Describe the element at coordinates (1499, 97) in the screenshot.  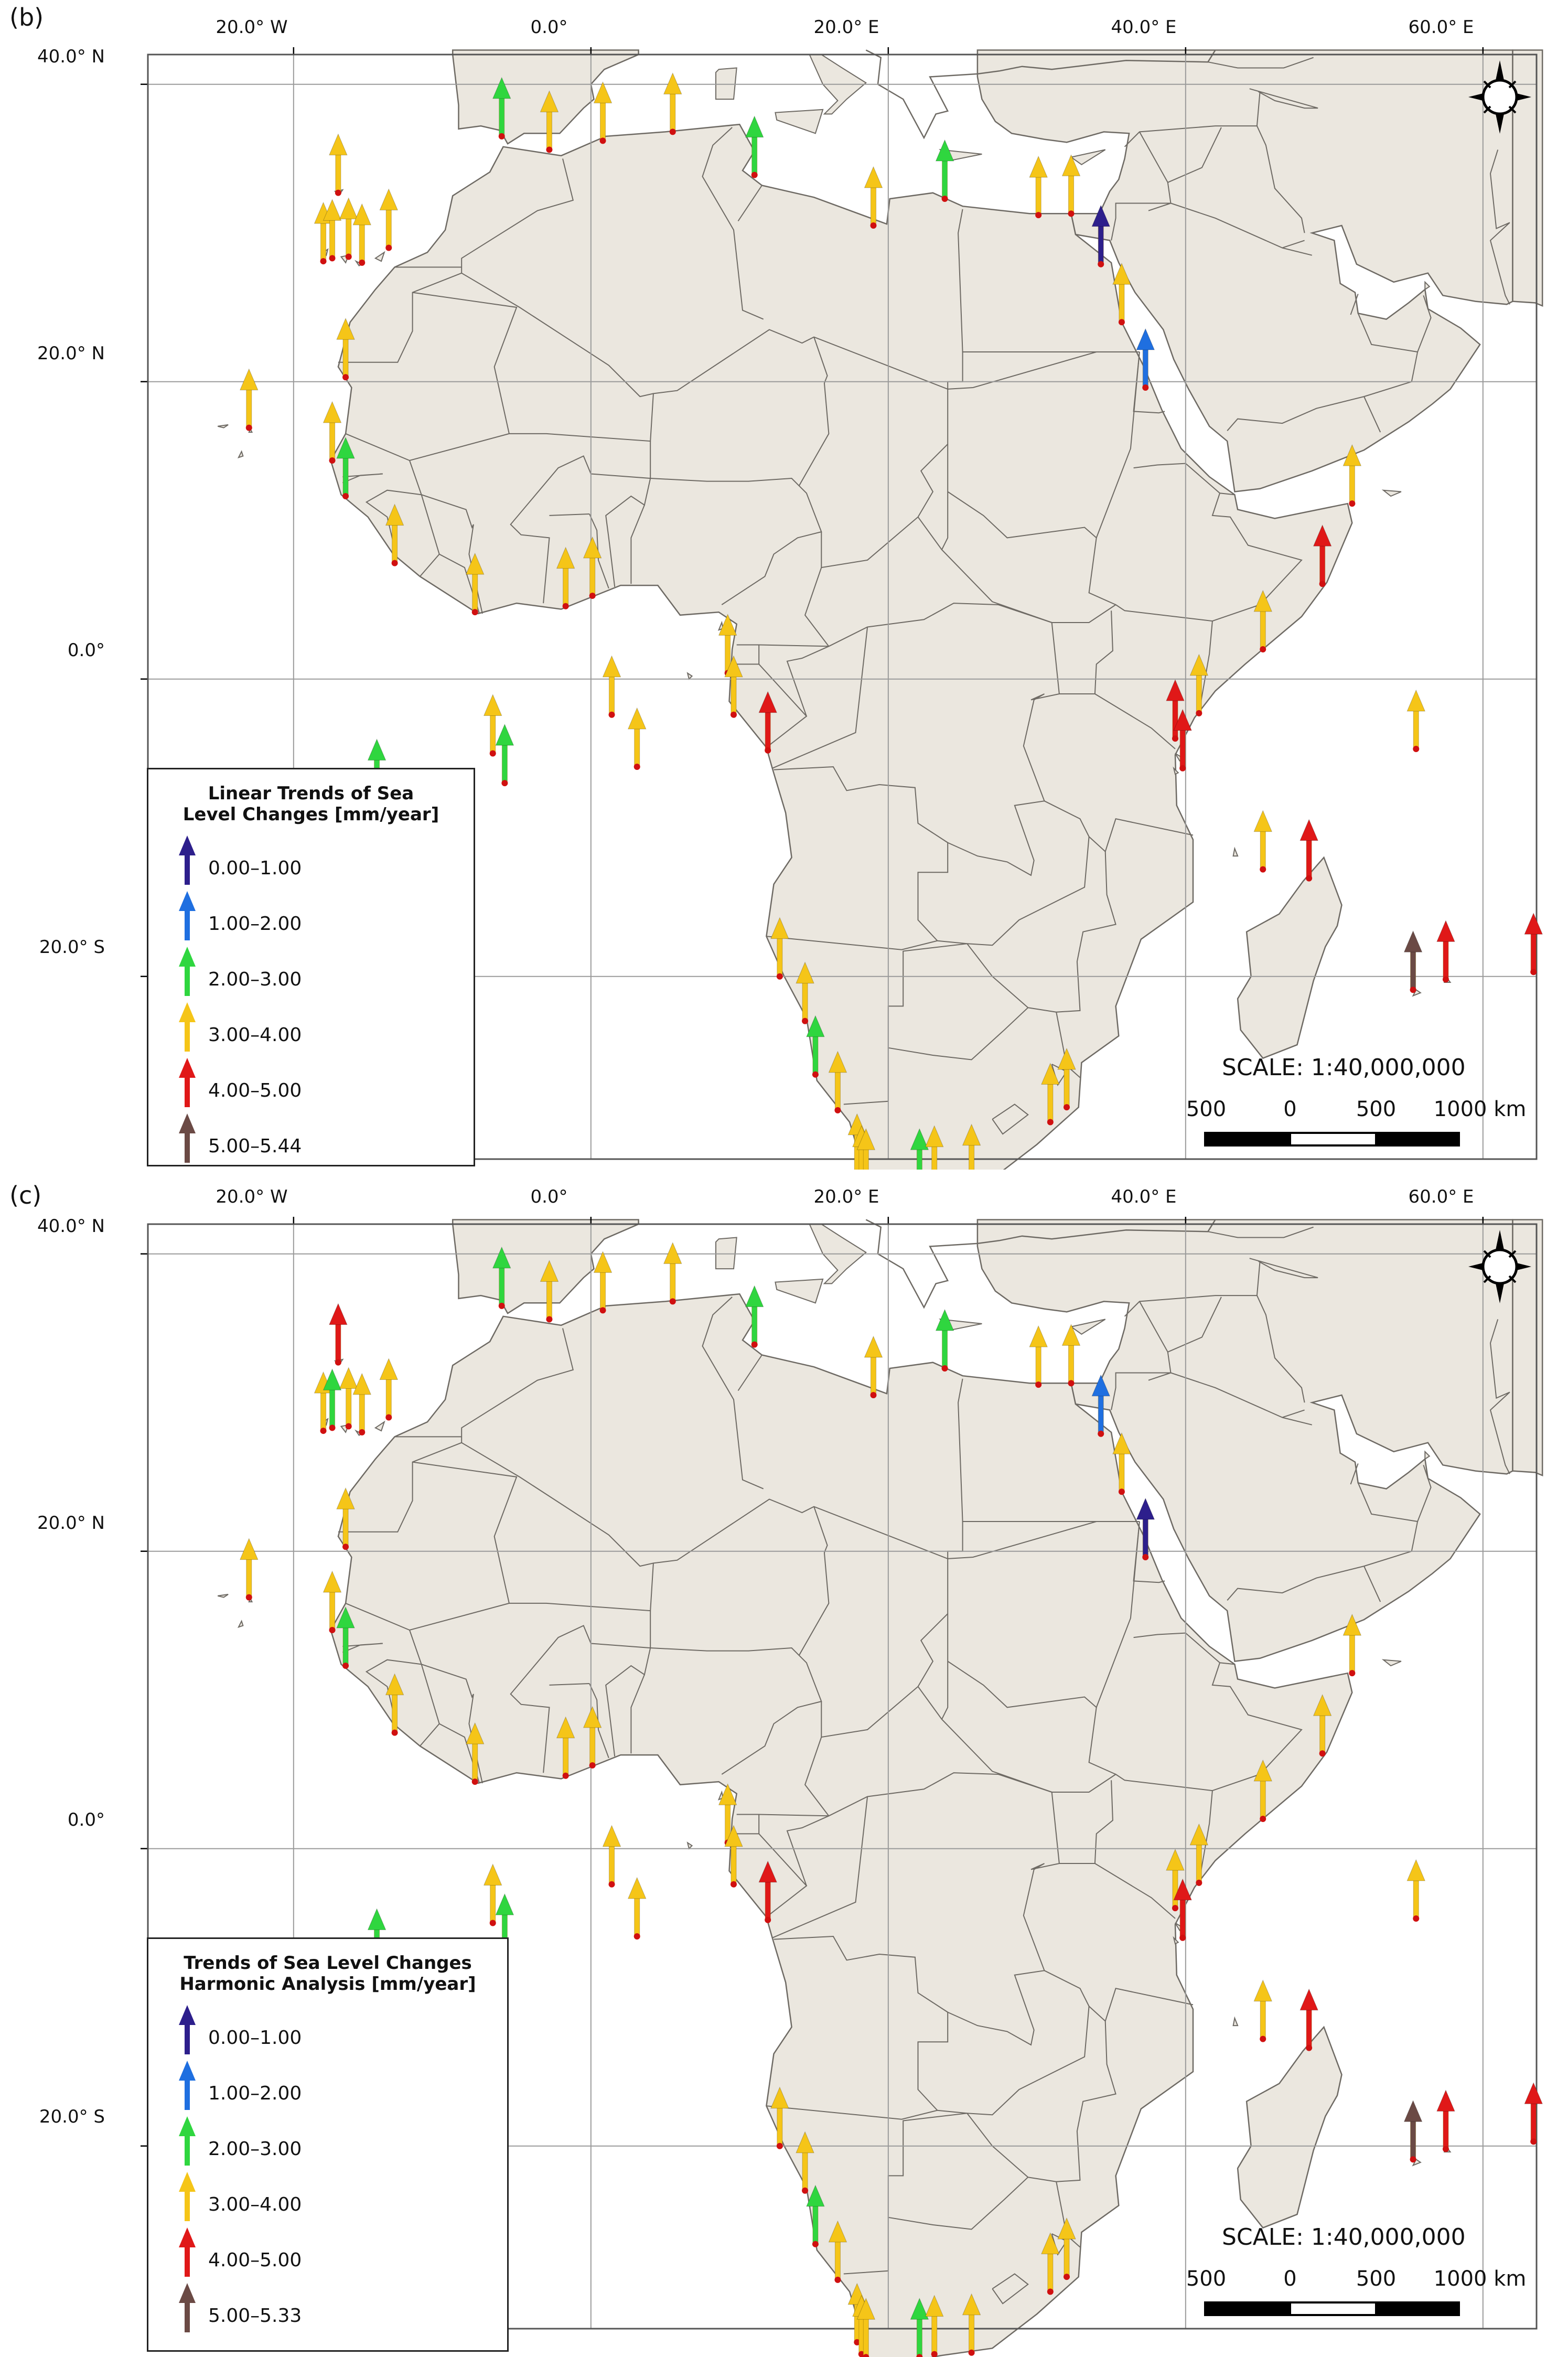
I see `north-arrow-compass-icon` at that location.